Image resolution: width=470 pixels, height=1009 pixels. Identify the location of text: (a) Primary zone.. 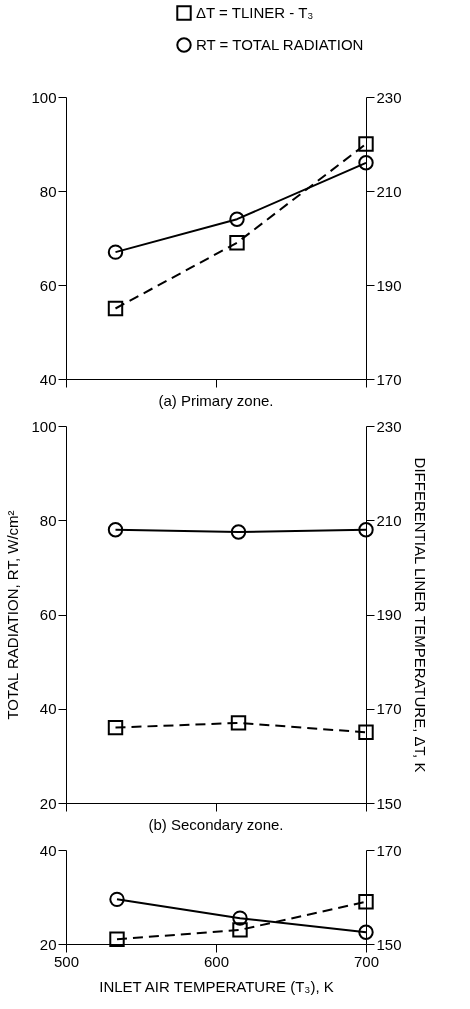
(216, 400).